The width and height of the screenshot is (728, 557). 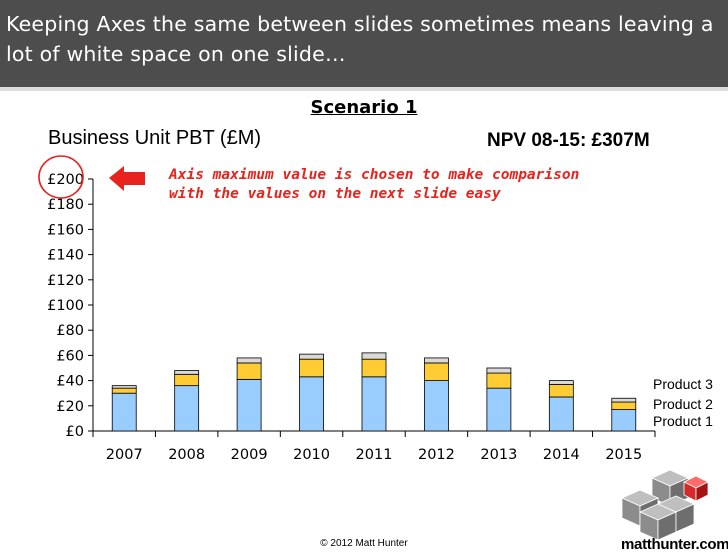 What do you see at coordinates (364, 107) in the screenshot?
I see `scenario-label: Scenario 1` at bounding box center [364, 107].